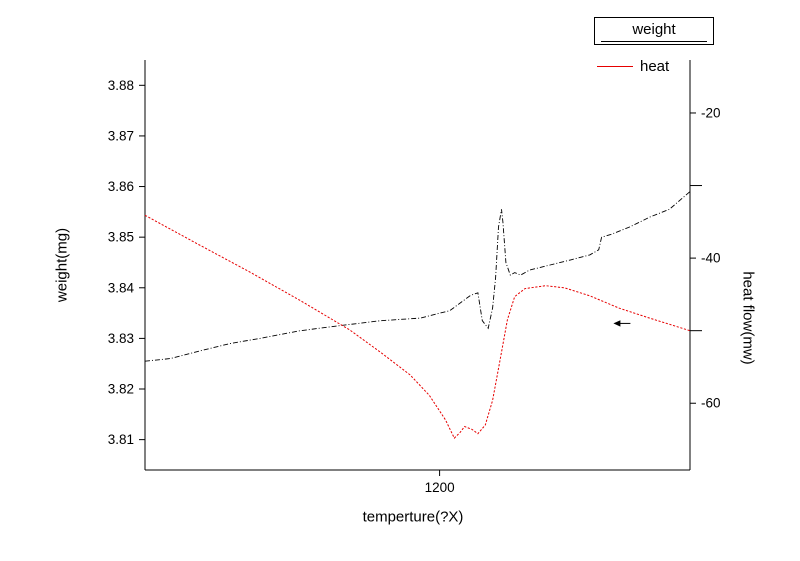 This screenshot has width=800, height=561. Describe the element at coordinates (654, 46) in the screenshot. I see `legend: weight heat` at that location.